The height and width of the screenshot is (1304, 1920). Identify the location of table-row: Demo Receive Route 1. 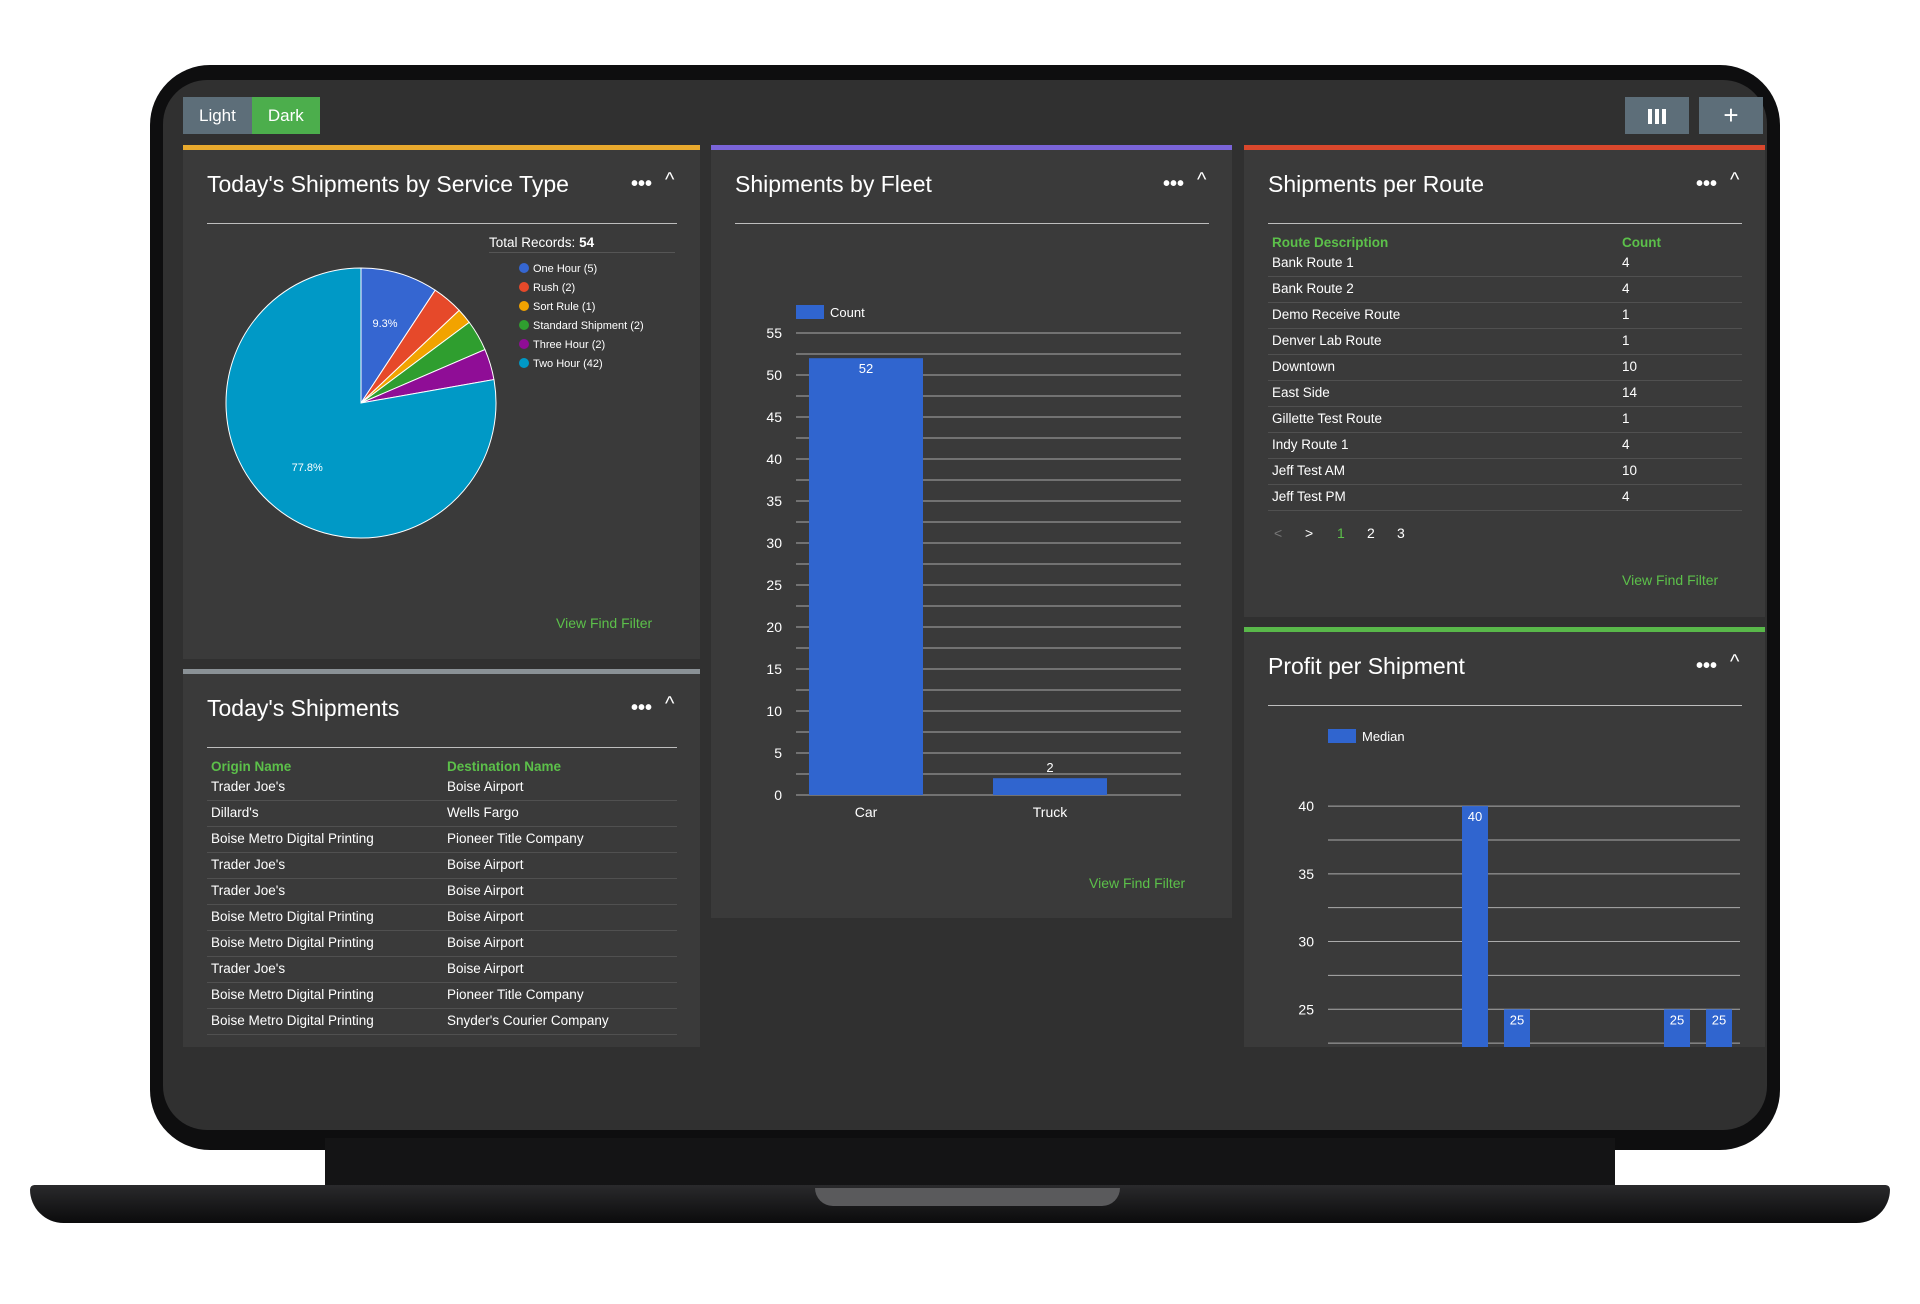
(1505, 316).